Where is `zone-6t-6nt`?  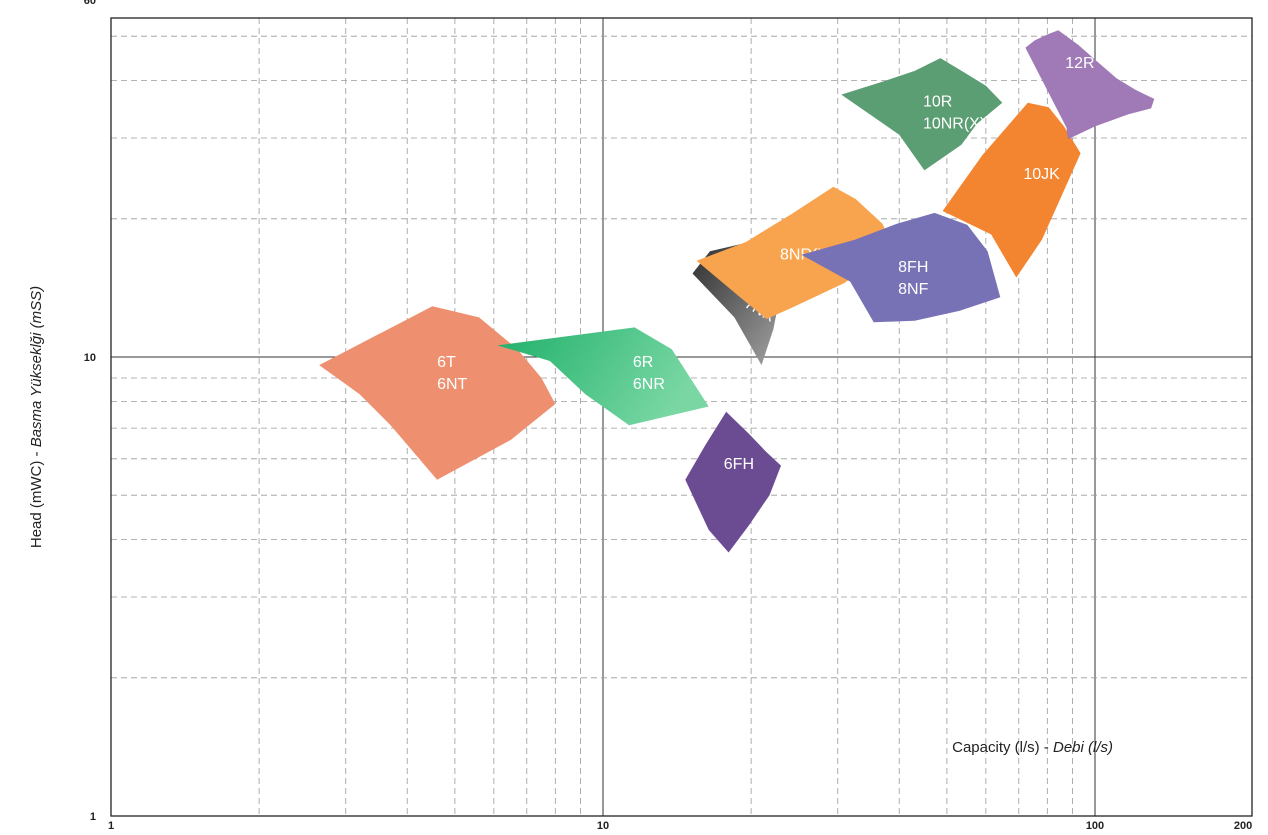
zone-6t-6nt is located at coordinates (437, 393).